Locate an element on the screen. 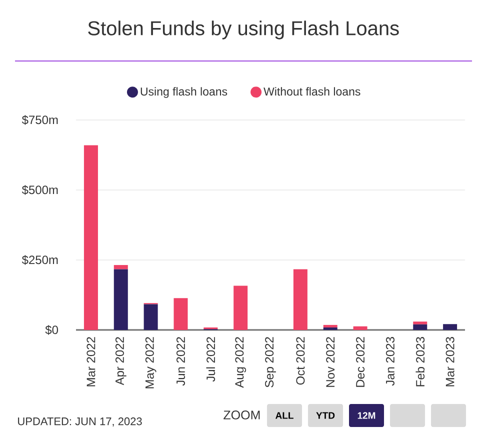 This screenshot has height=439, width=490. legend-label: Using flash loans is located at coordinates (184, 92).